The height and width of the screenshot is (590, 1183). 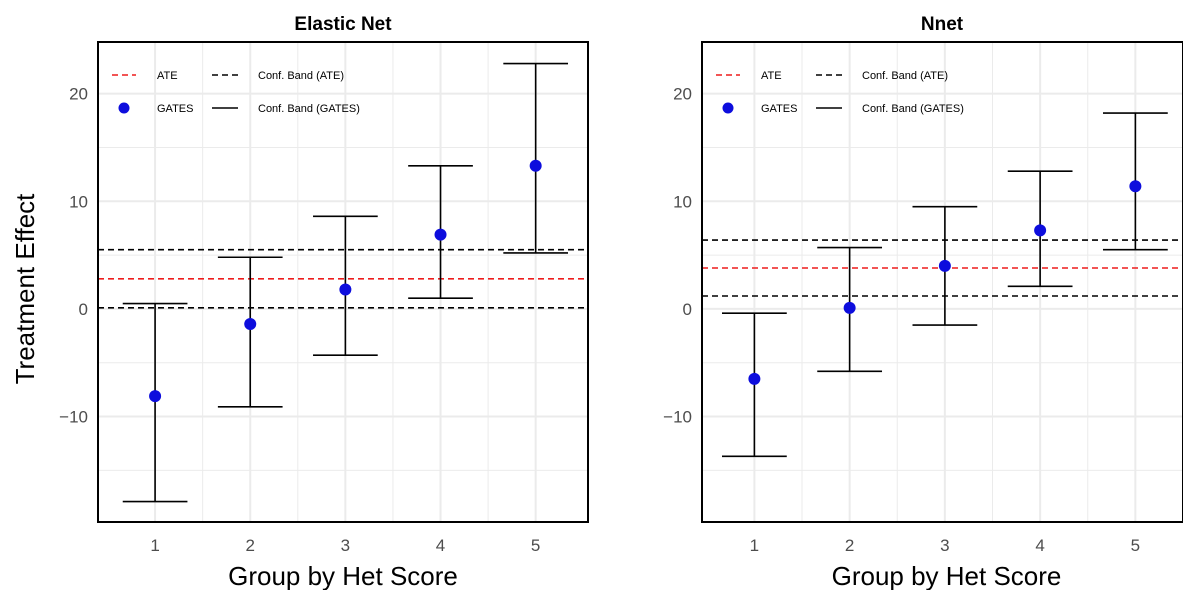 What do you see at coordinates (942, 24) in the screenshot?
I see `panel-title: Nnet` at bounding box center [942, 24].